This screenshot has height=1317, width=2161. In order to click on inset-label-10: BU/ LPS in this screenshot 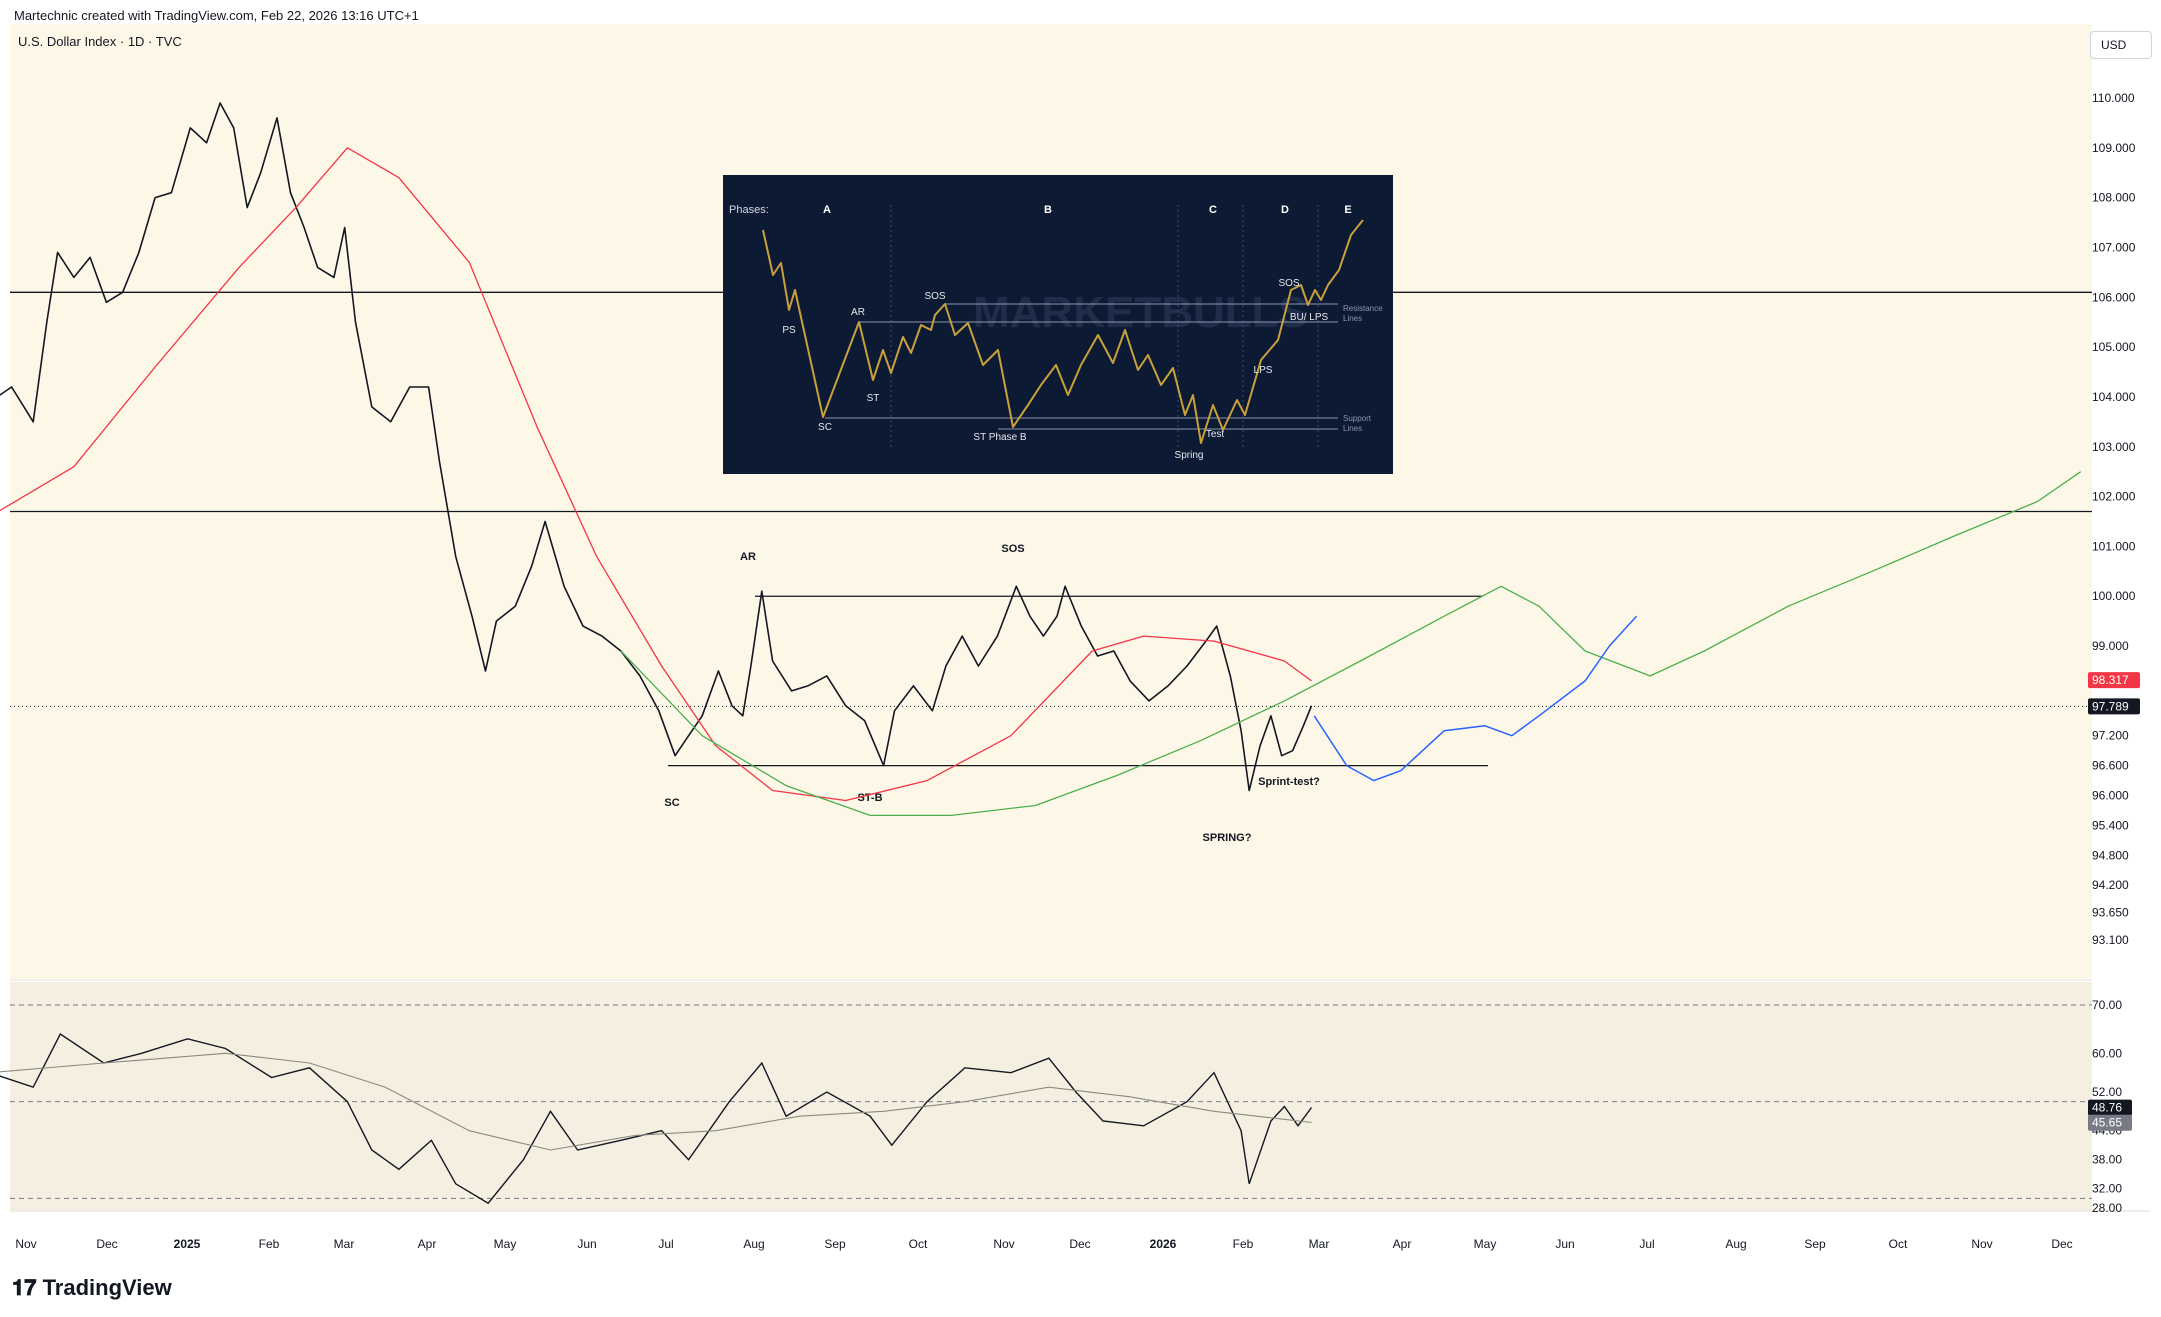, I will do `click(1309, 317)`.